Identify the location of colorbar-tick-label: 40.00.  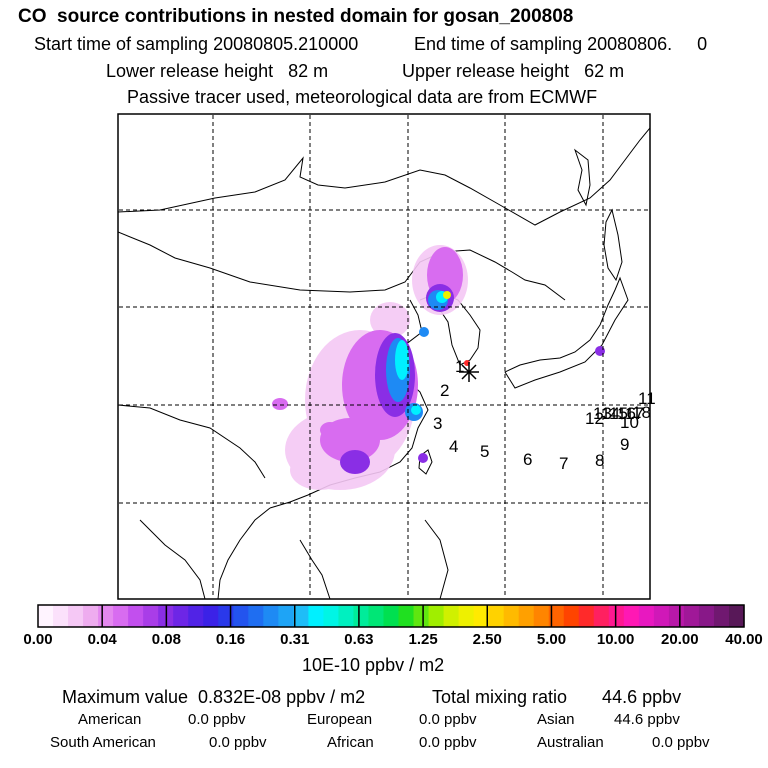
(744, 639).